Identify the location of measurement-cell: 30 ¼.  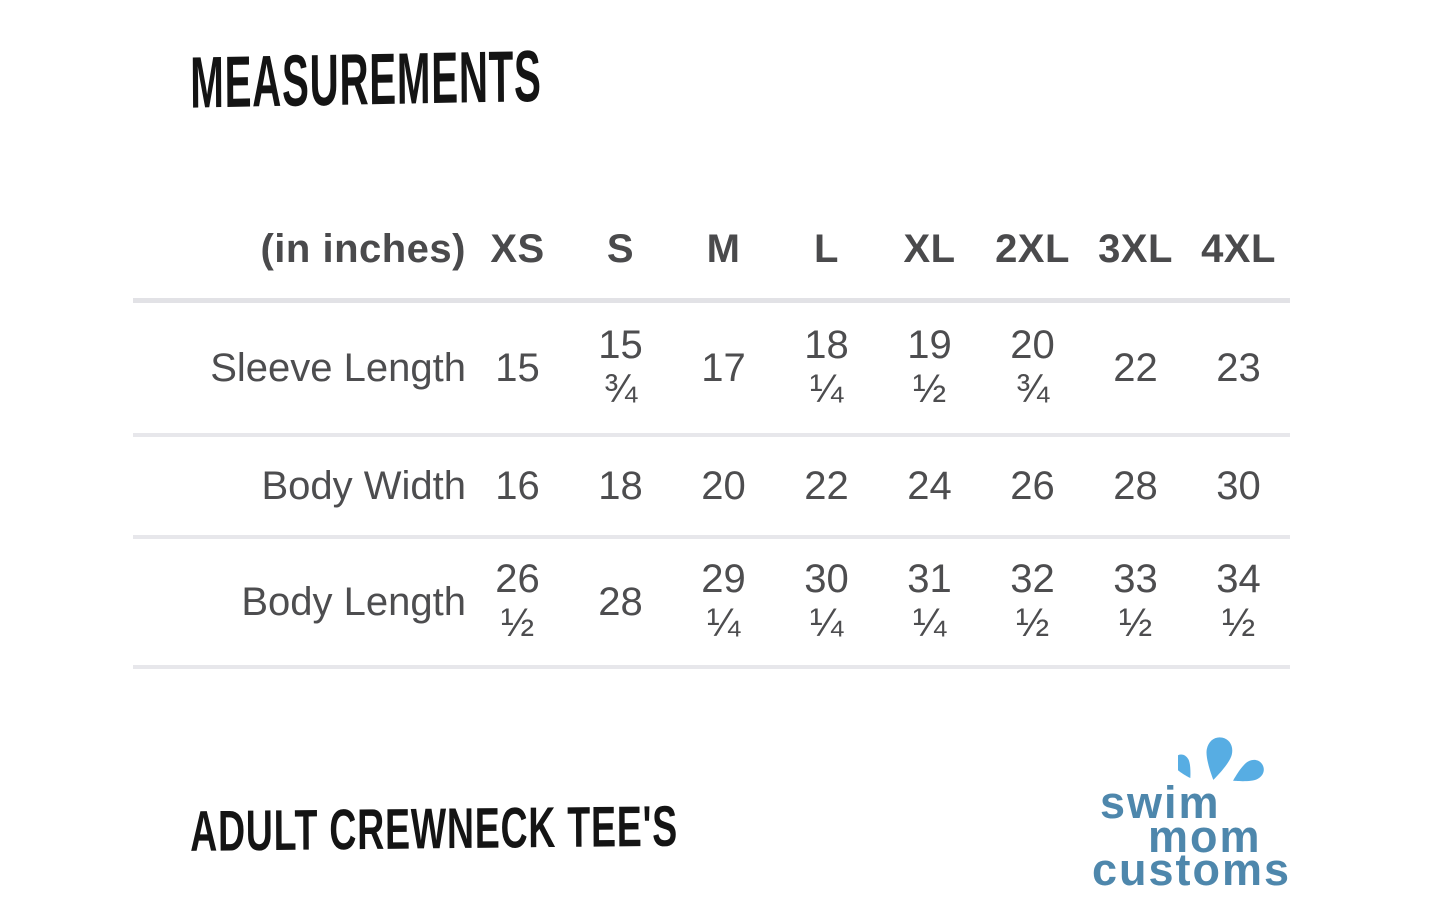
(826, 601).